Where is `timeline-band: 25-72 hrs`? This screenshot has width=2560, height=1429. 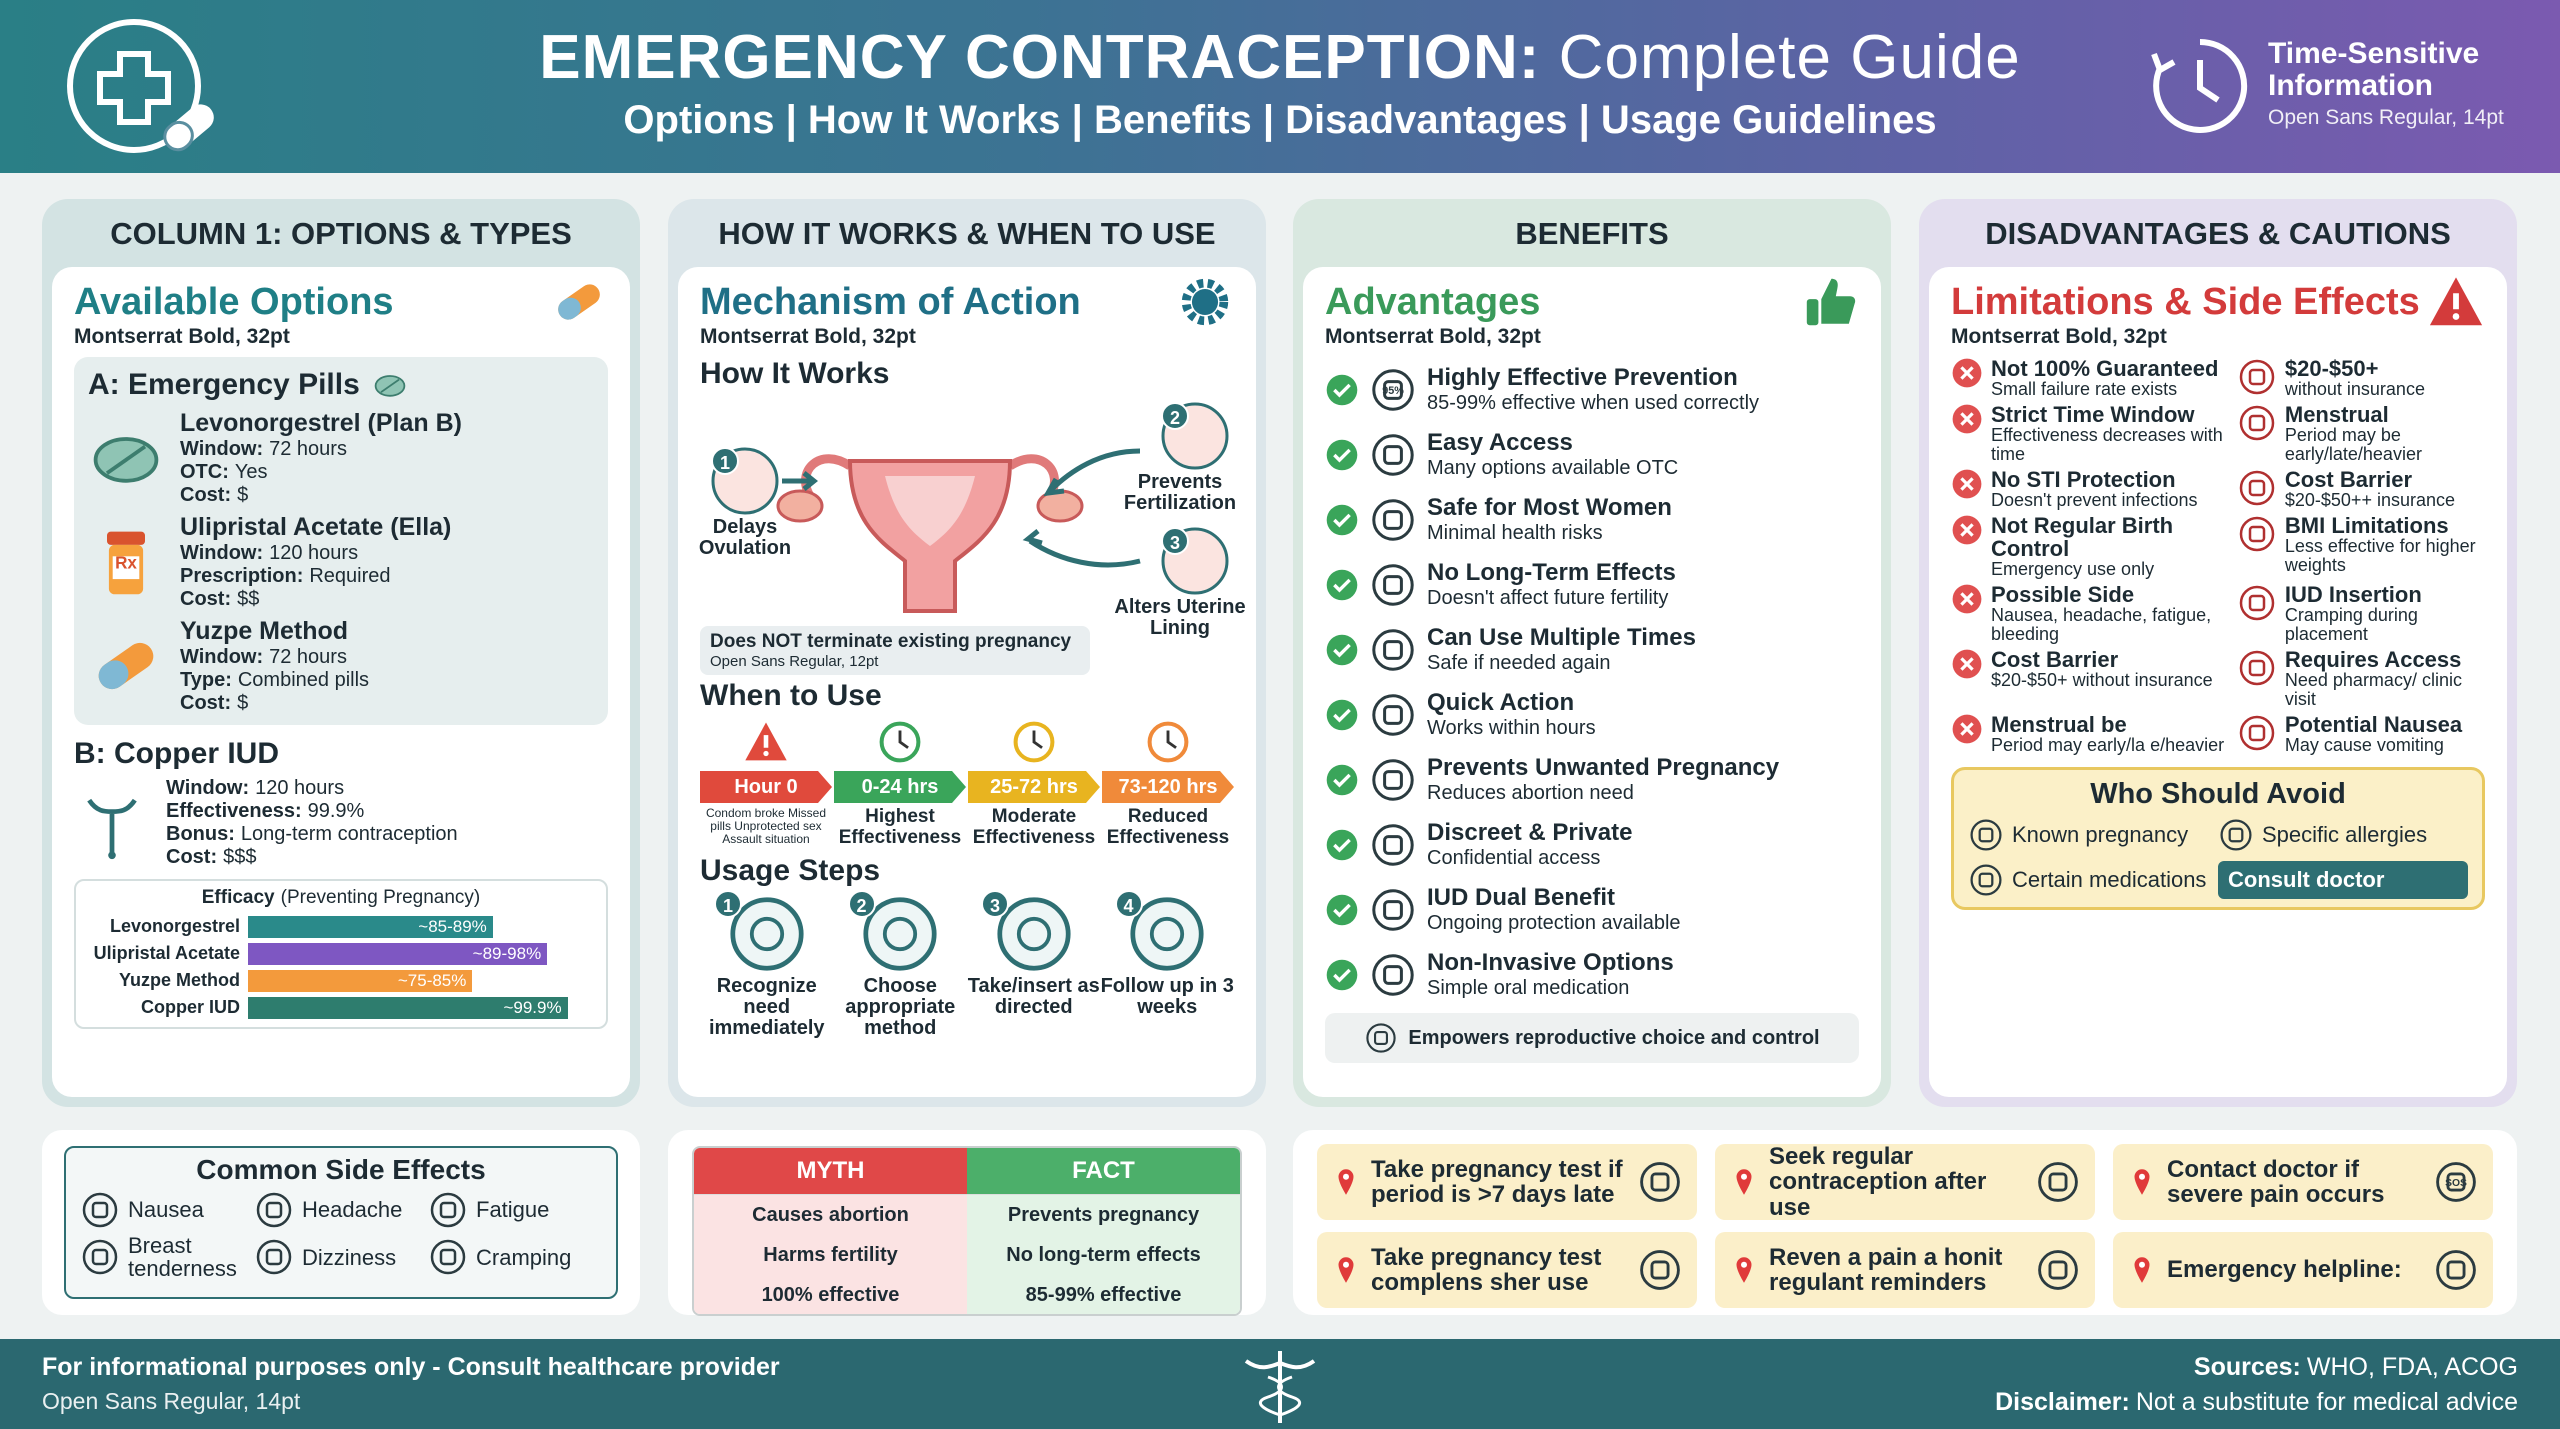
timeline-band: 25-72 hrs is located at coordinates (1034, 787).